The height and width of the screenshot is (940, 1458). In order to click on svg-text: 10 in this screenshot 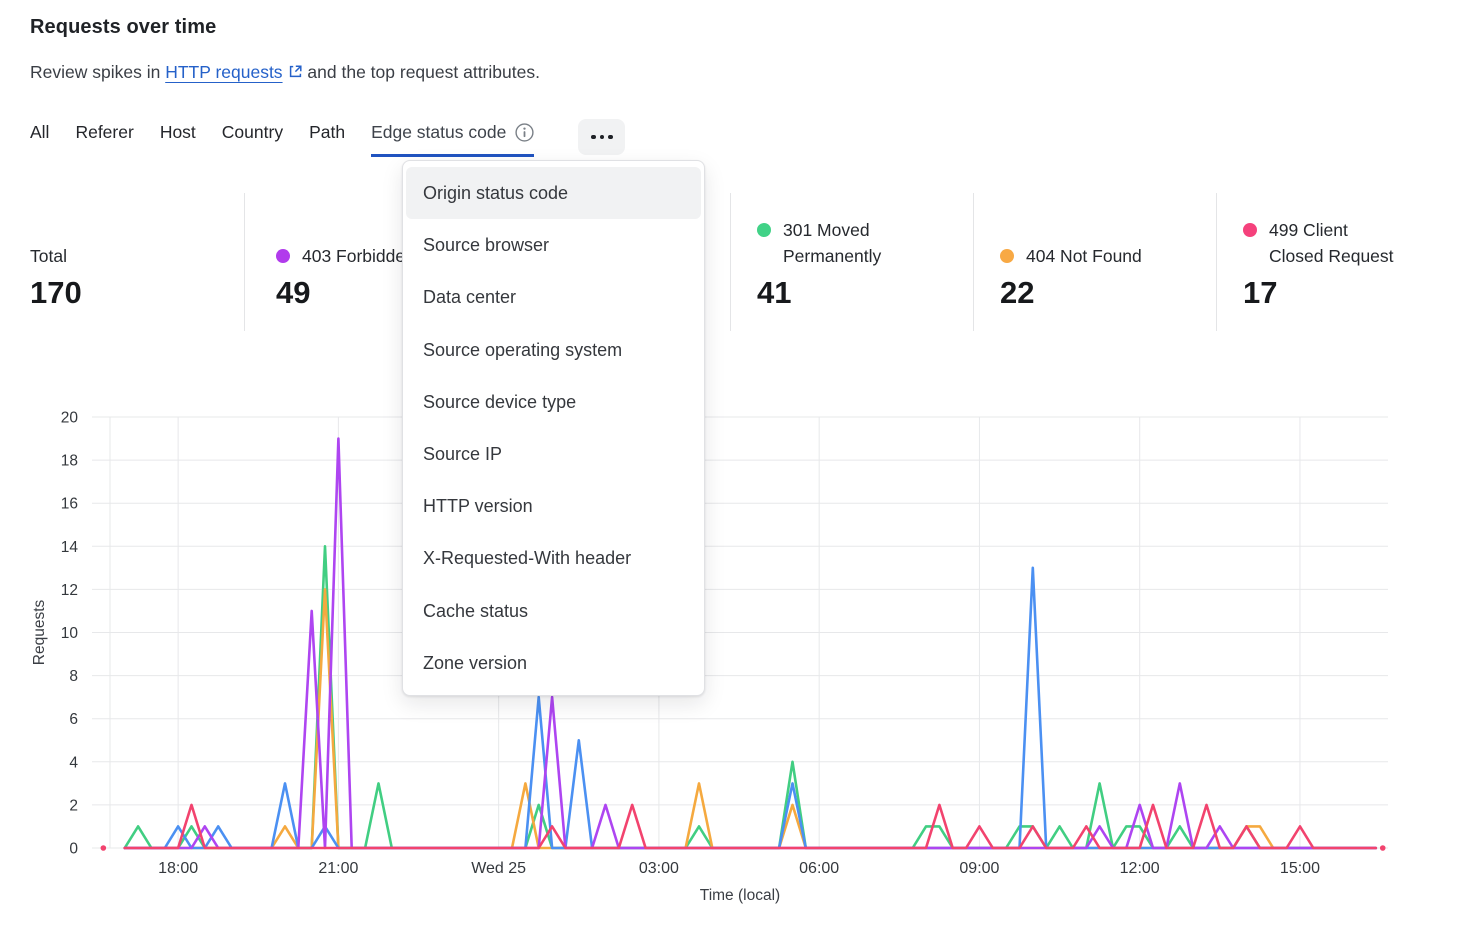, I will do `click(70, 633)`.